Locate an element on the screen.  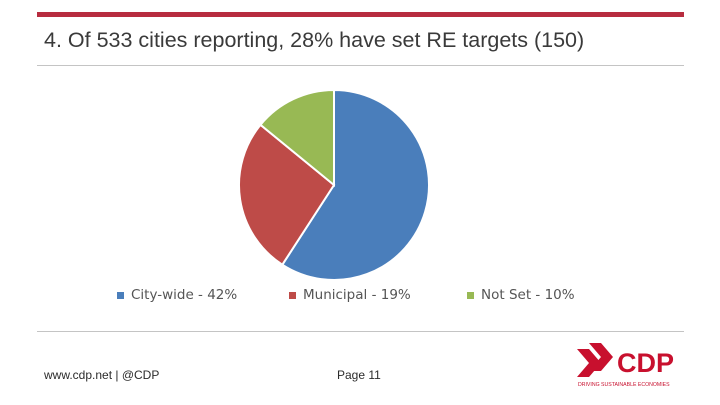
legend-item-municipal: Municipal - 19% is located at coordinates (350, 295).